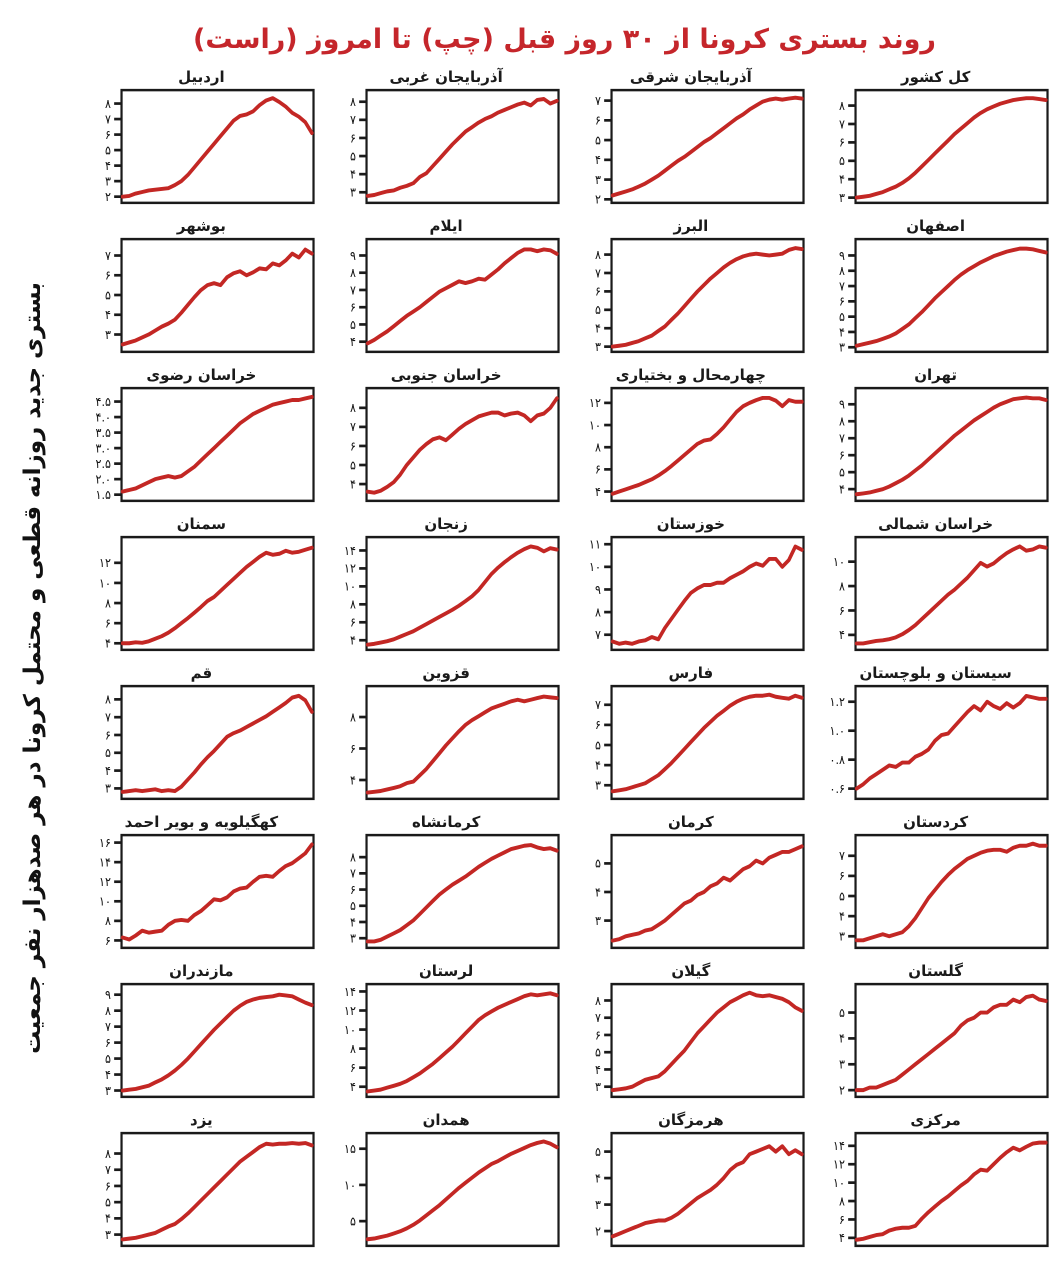  I want to click on chart-cell-chaharmahal-bakhtiari: چهارمحال و بختیاری ۴ ۶ ۸ ۱۰ ۱۲, so click(691, 439).